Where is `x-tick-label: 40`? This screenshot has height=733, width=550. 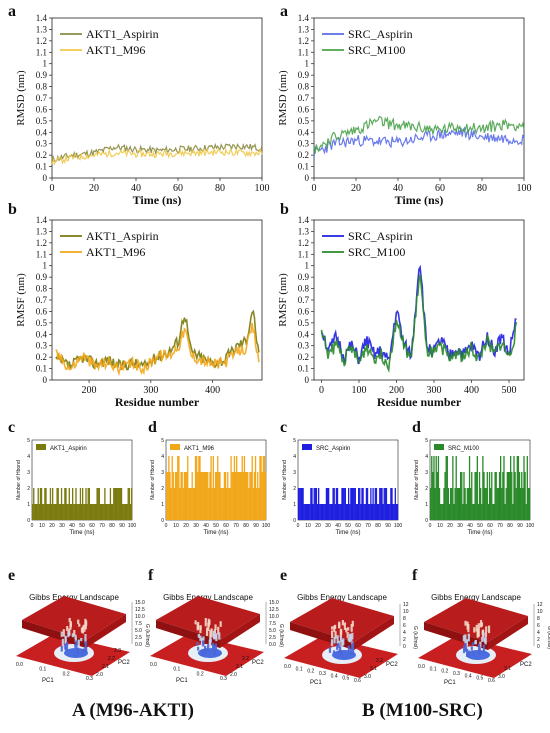
x-tick-label: 40 is located at coordinates (470, 526).